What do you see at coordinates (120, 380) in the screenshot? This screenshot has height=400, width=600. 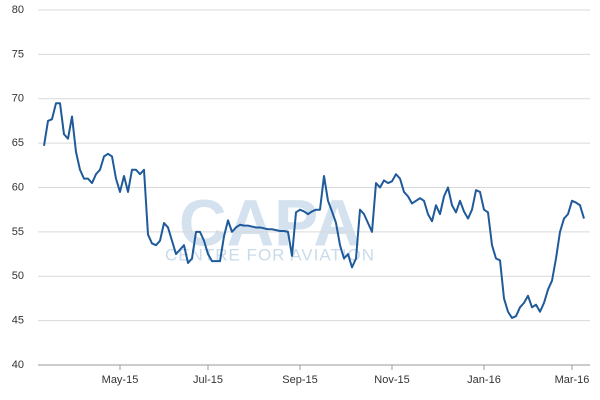 I see `x-tick-label: May-15` at bounding box center [120, 380].